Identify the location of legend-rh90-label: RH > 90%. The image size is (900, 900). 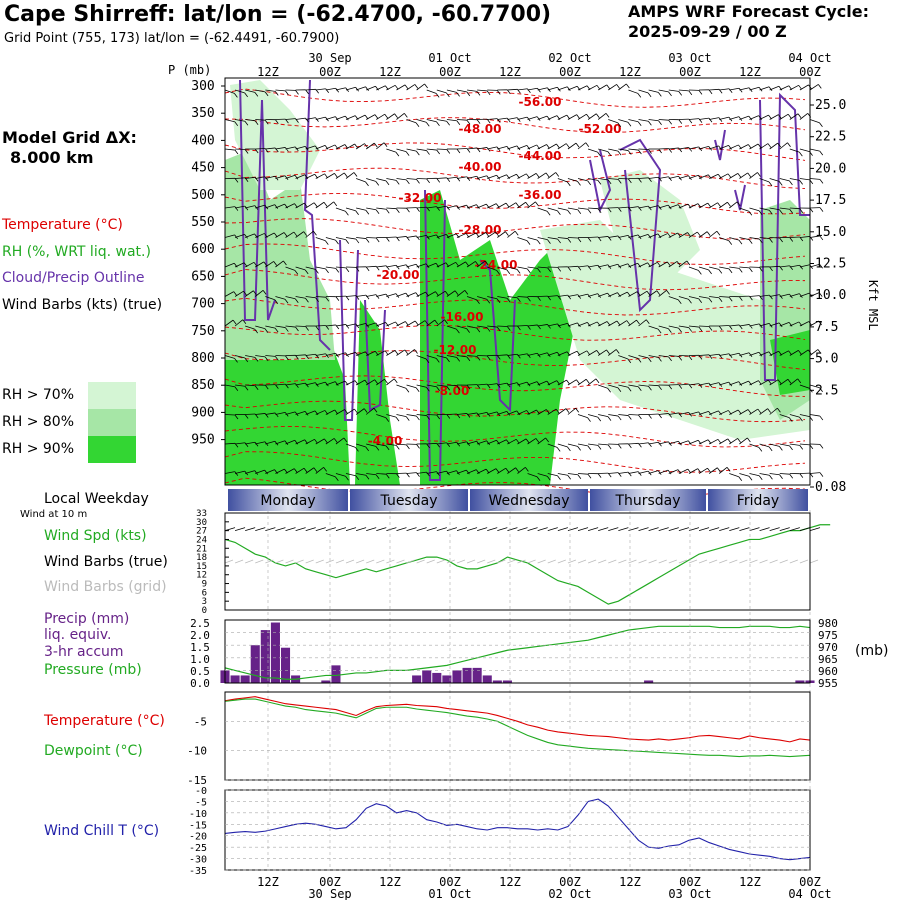
(38, 449).